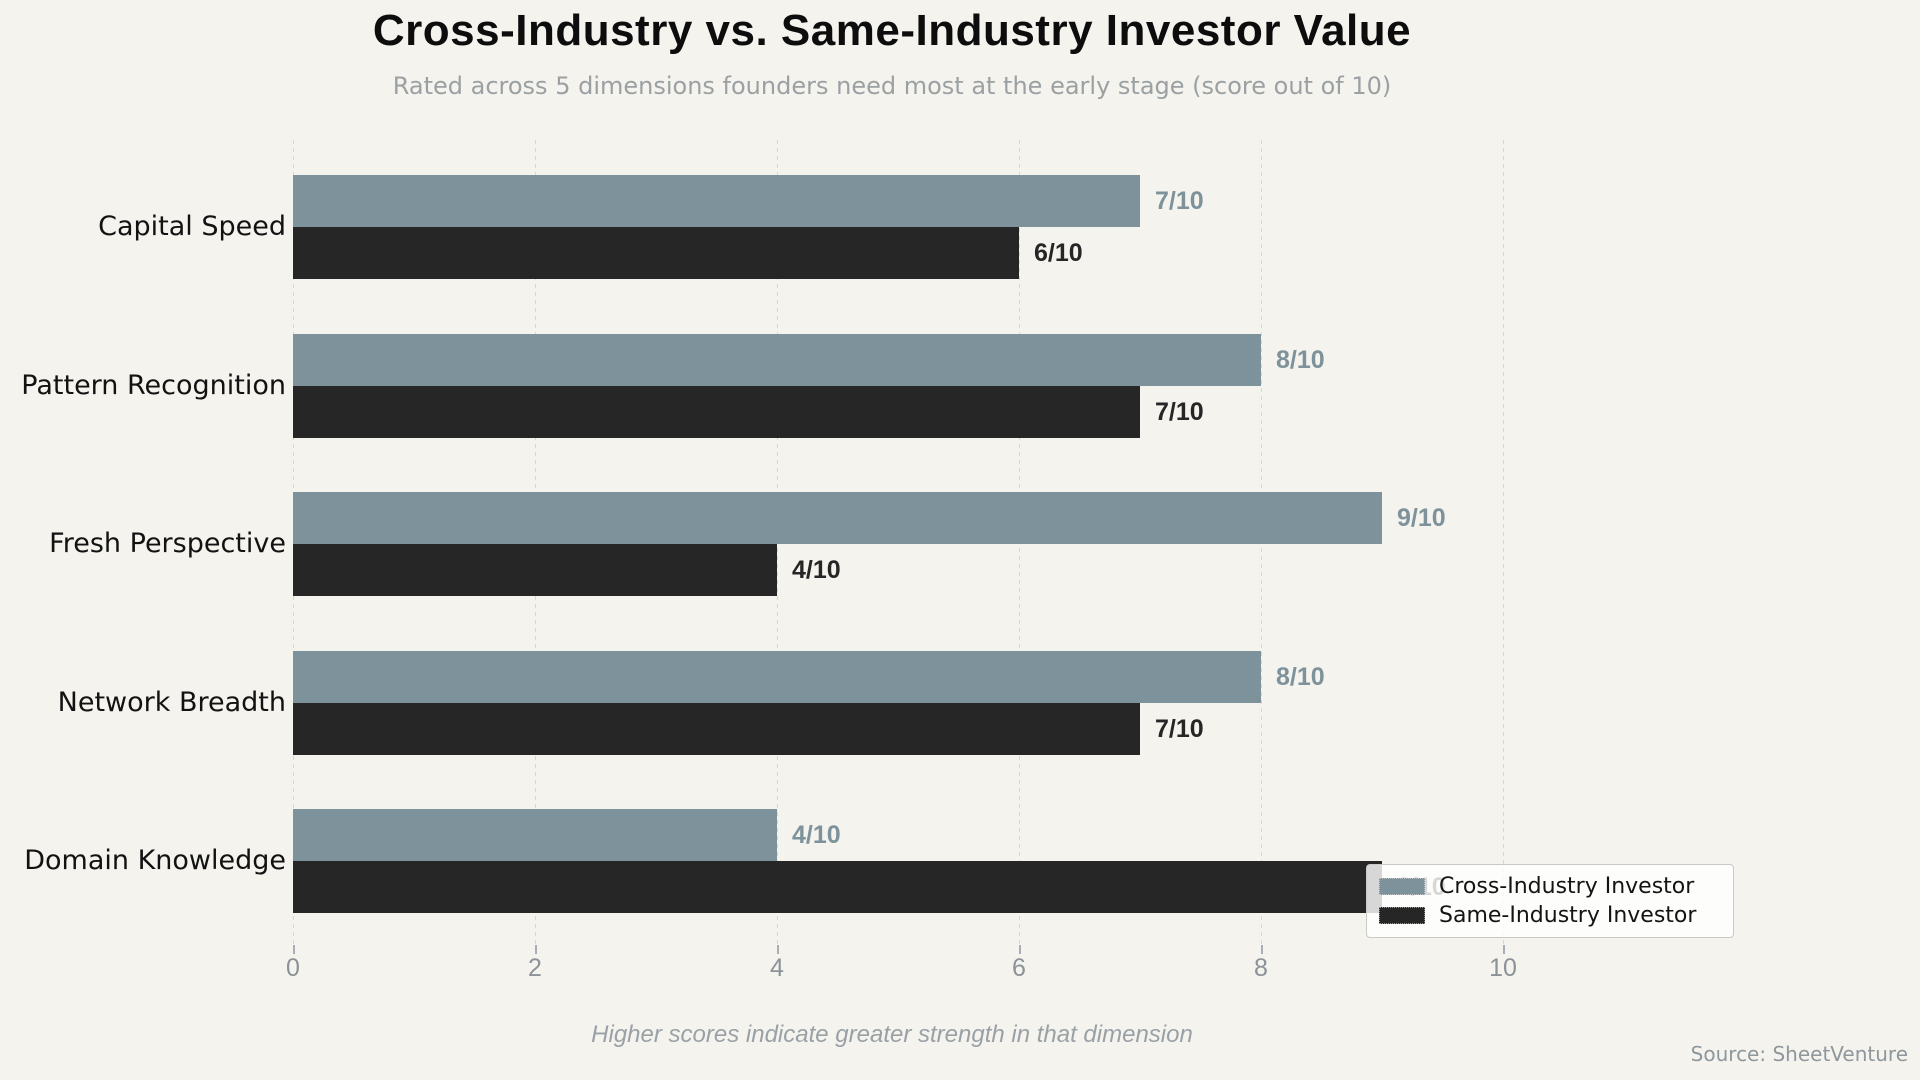 The height and width of the screenshot is (1080, 1920). Describe the element at coordinates (1568, 915) in the screenshot. I see `legend-label-same-industry: Same-Industry Investor` at that location.